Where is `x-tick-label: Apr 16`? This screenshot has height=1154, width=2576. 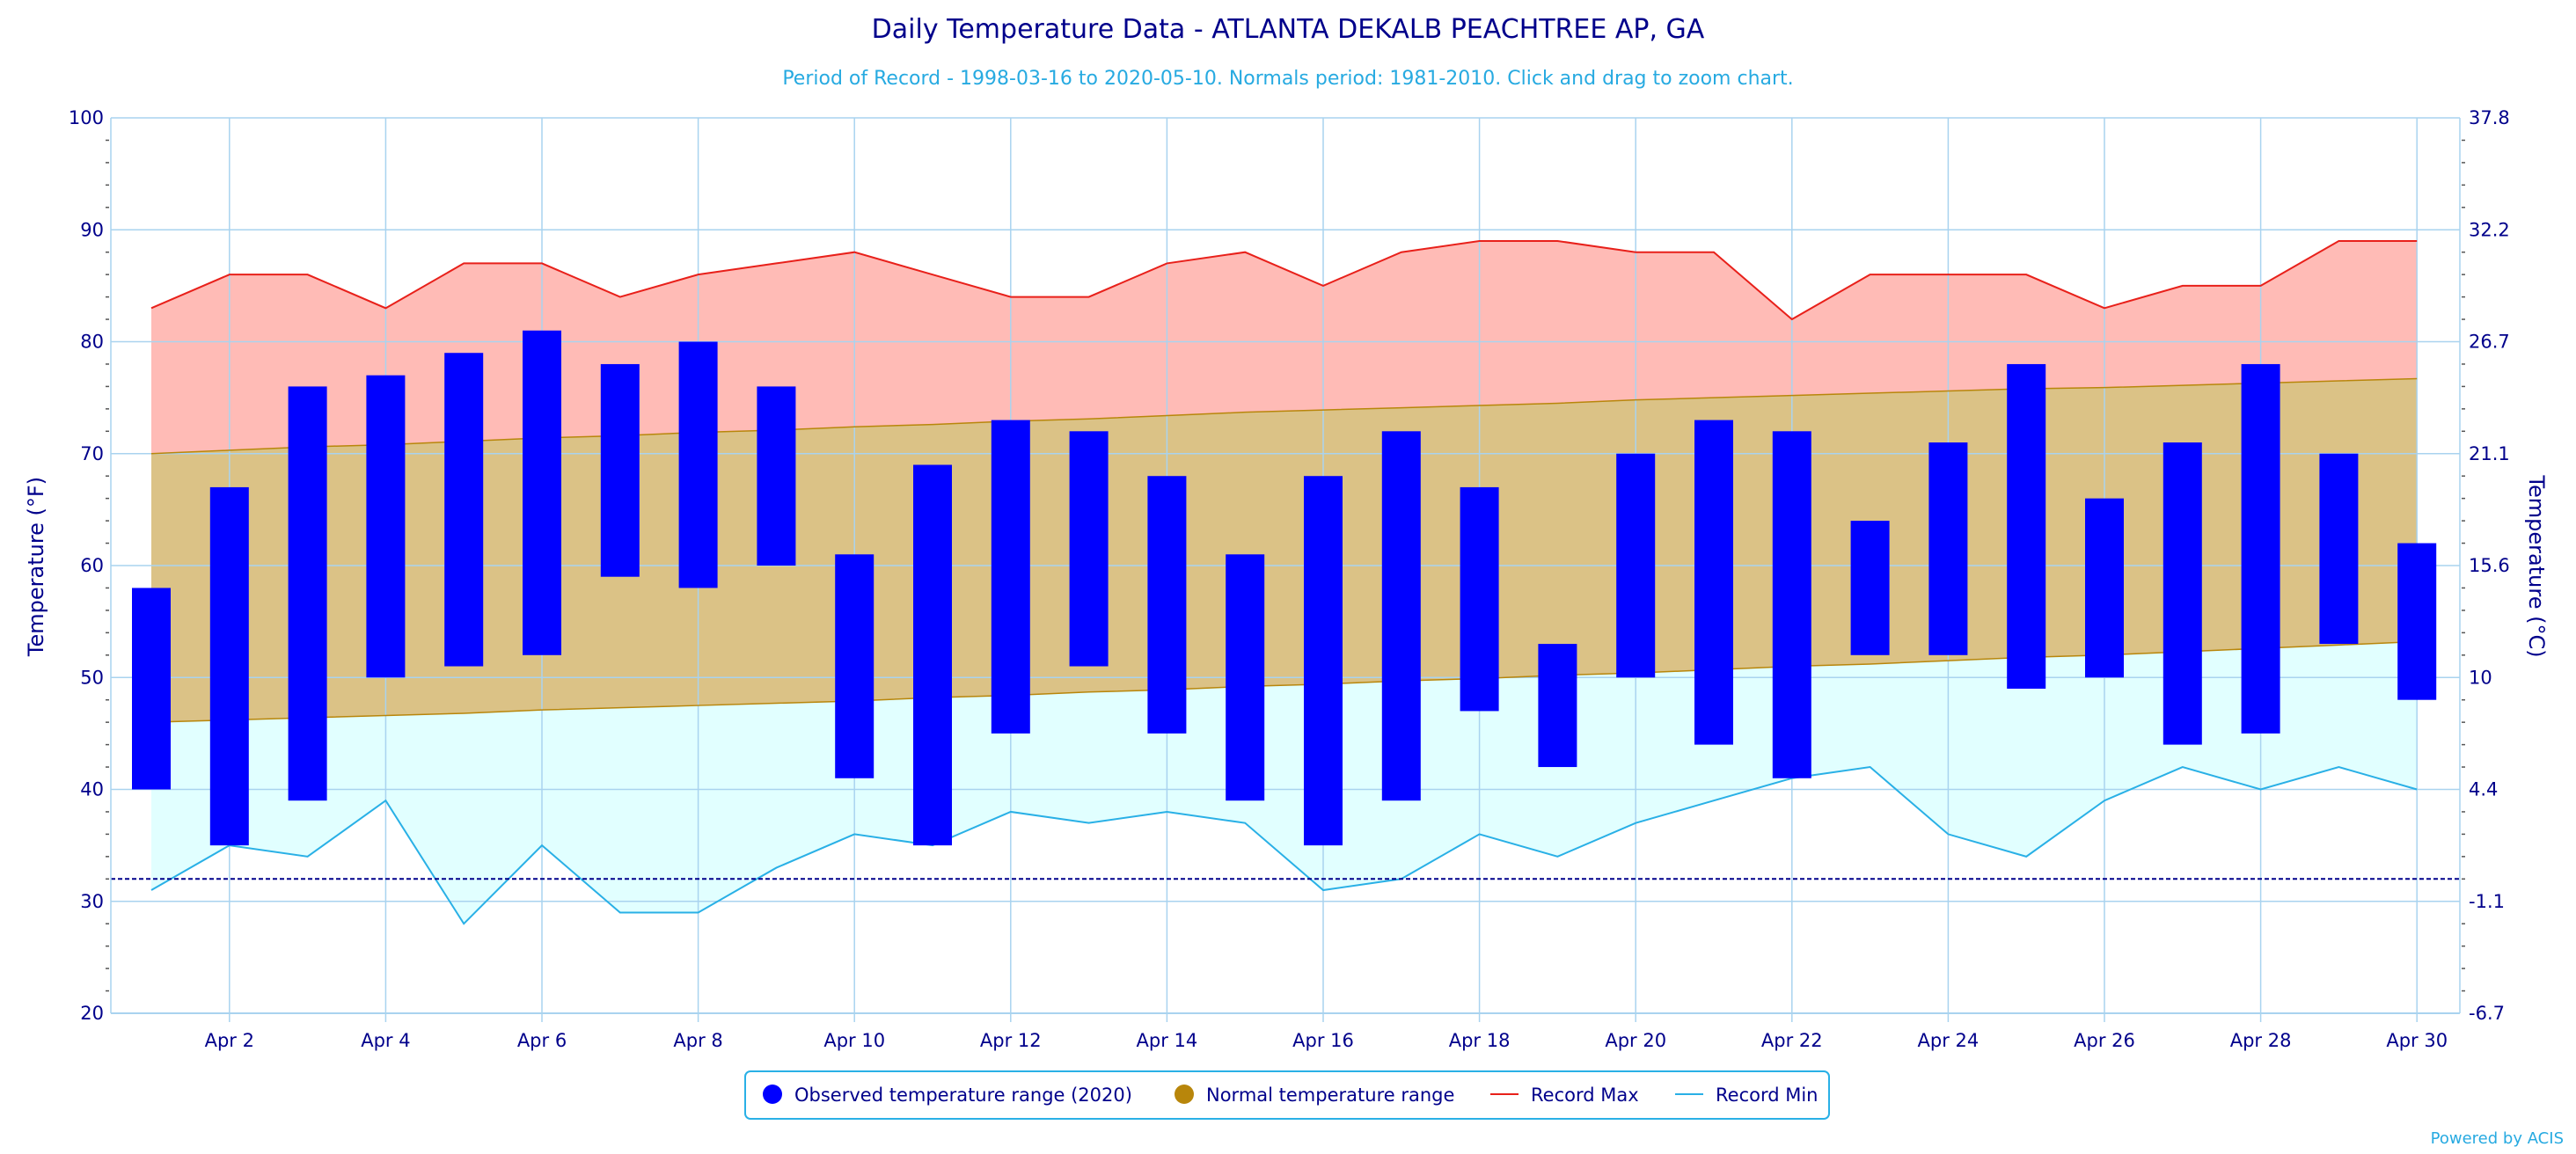
x-tick-label: Apr 16 is located at coordinates (1323, 1040).